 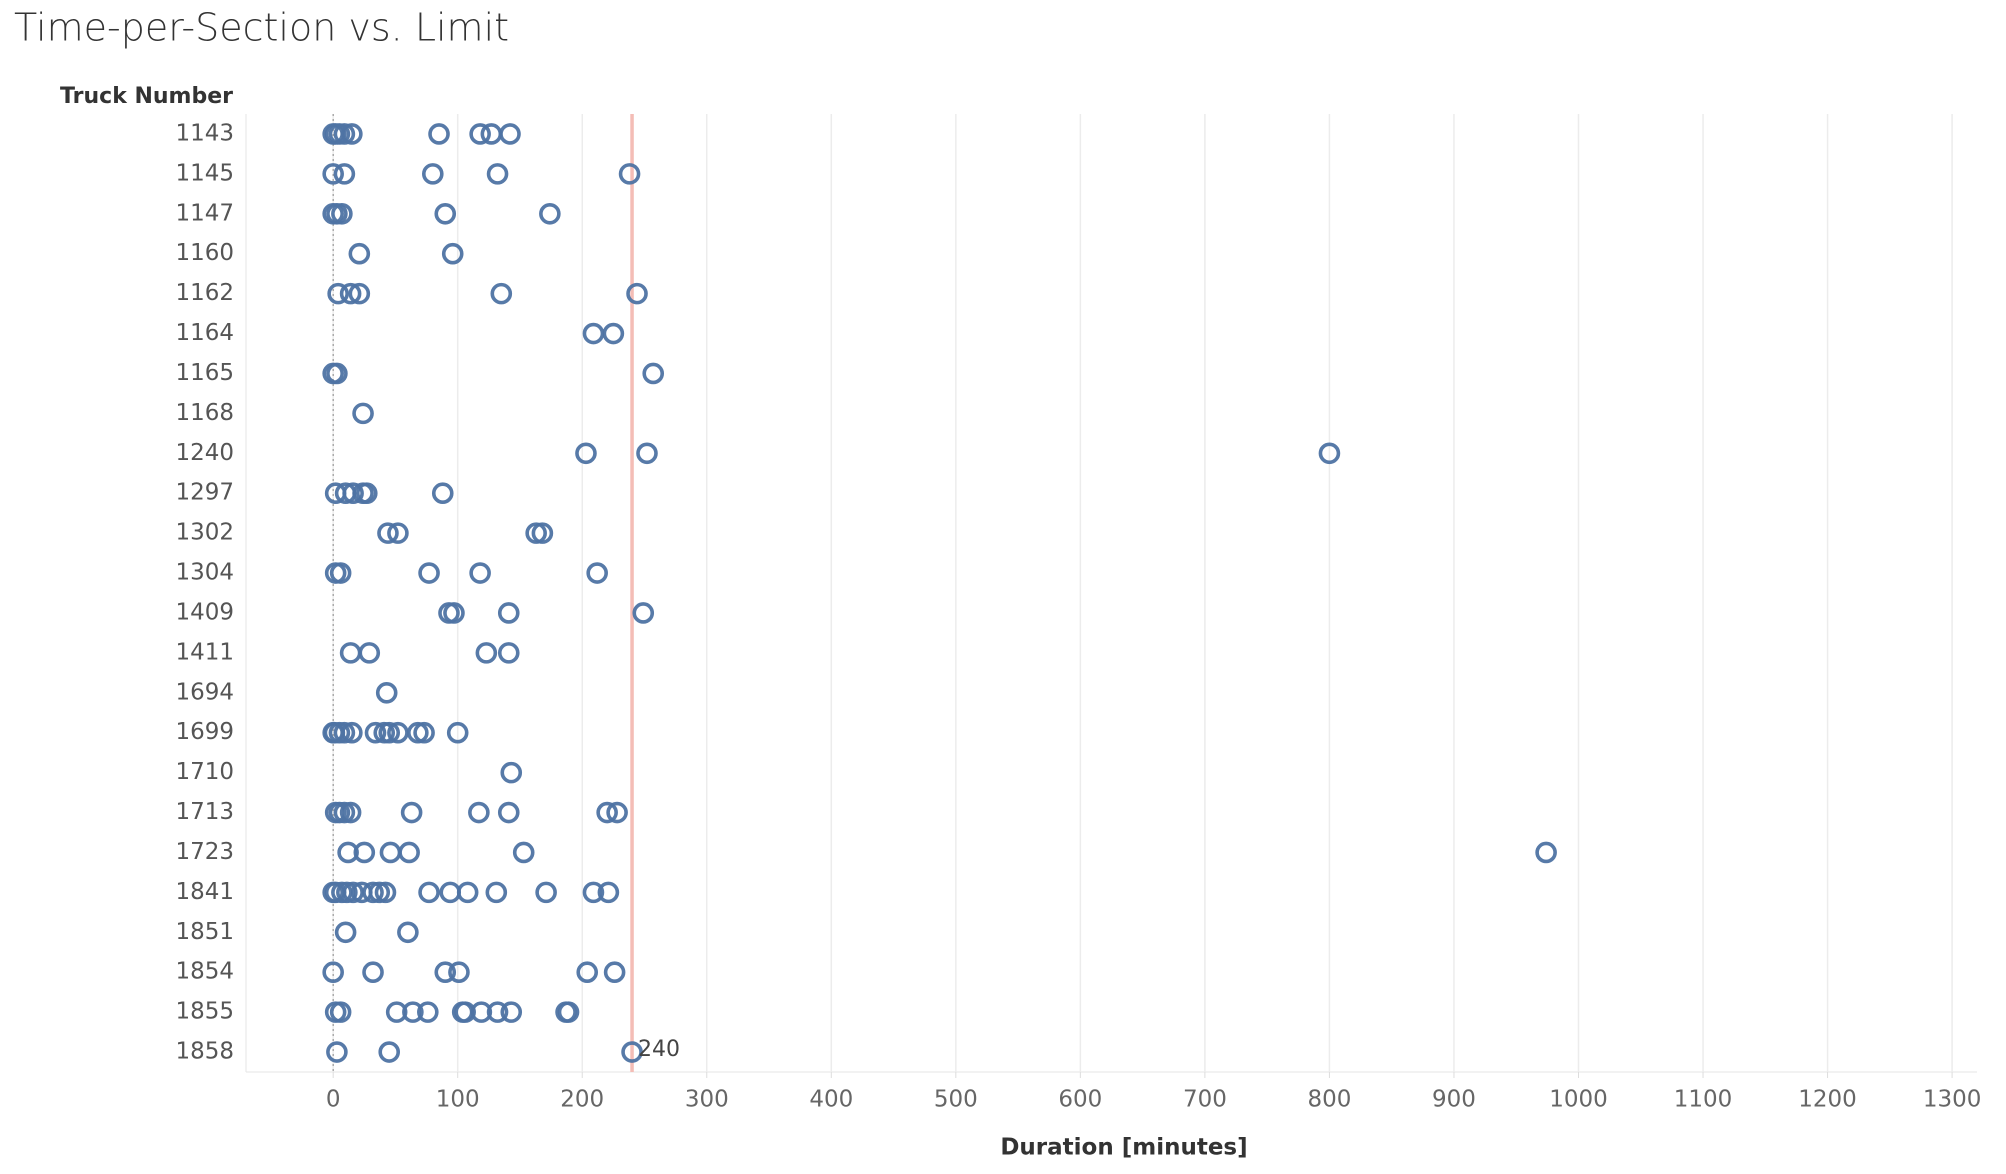 What do you see at coordinates (204, 1052) in the screenshot?
I see `y-tick-label: 1858` at bounding box center [204, 1052].